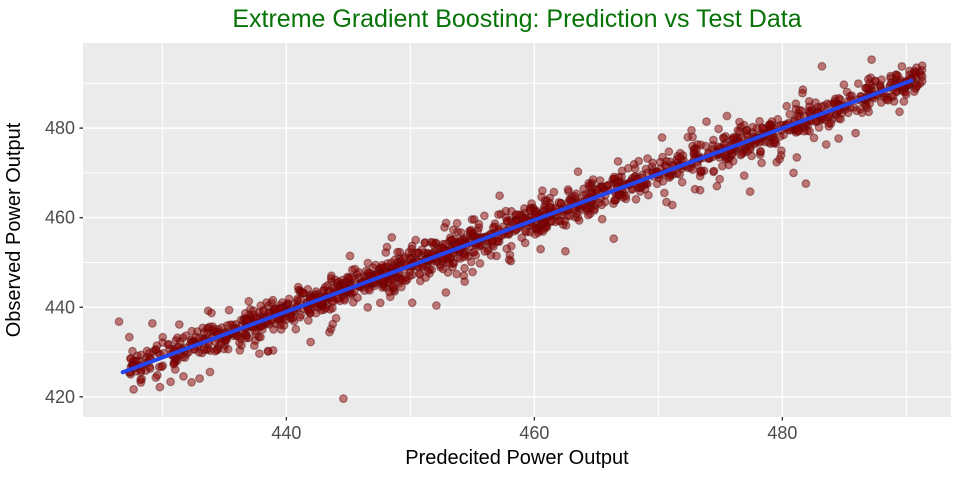 The image size is (960, 480). Describe the element at coordinates (60, 397) in the screenshot. I see `y-tick-label: 420` at that location.